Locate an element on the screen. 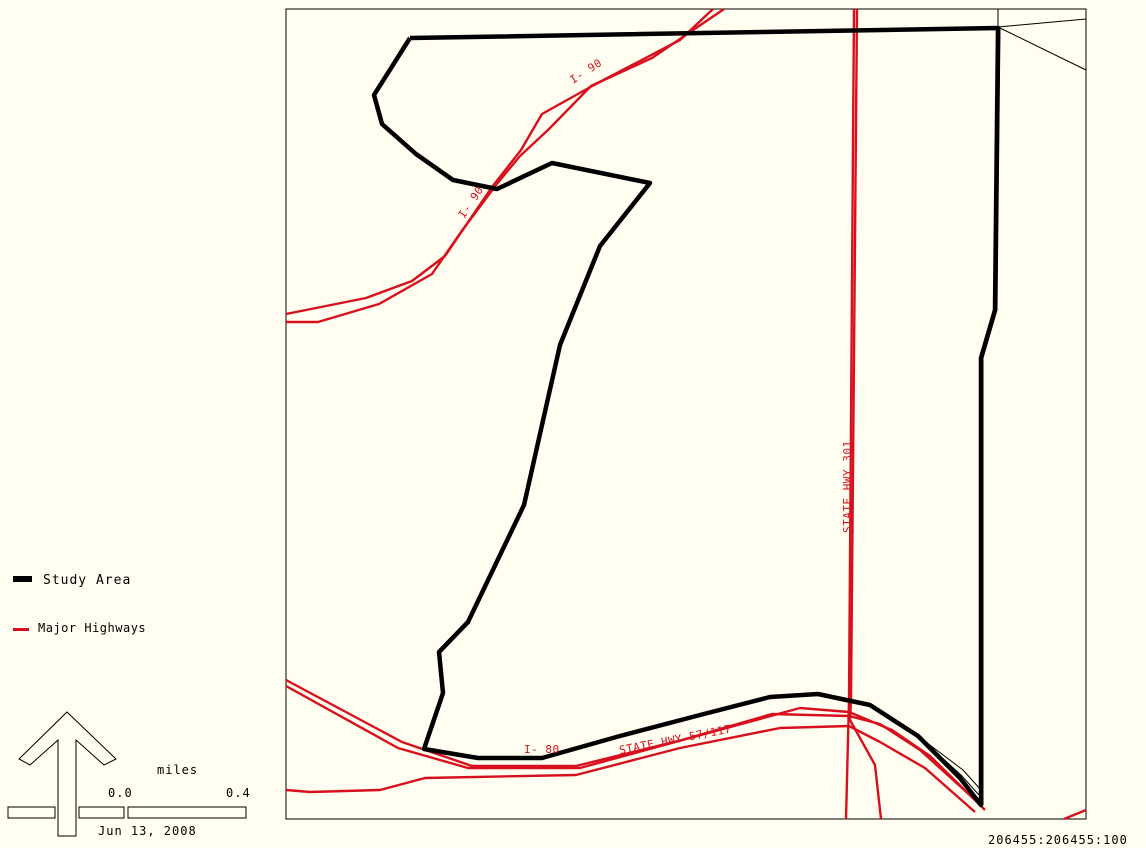 This screenshot has width=1146, height=848. scale-unit-label: miles is located at coordinates (177, 770).